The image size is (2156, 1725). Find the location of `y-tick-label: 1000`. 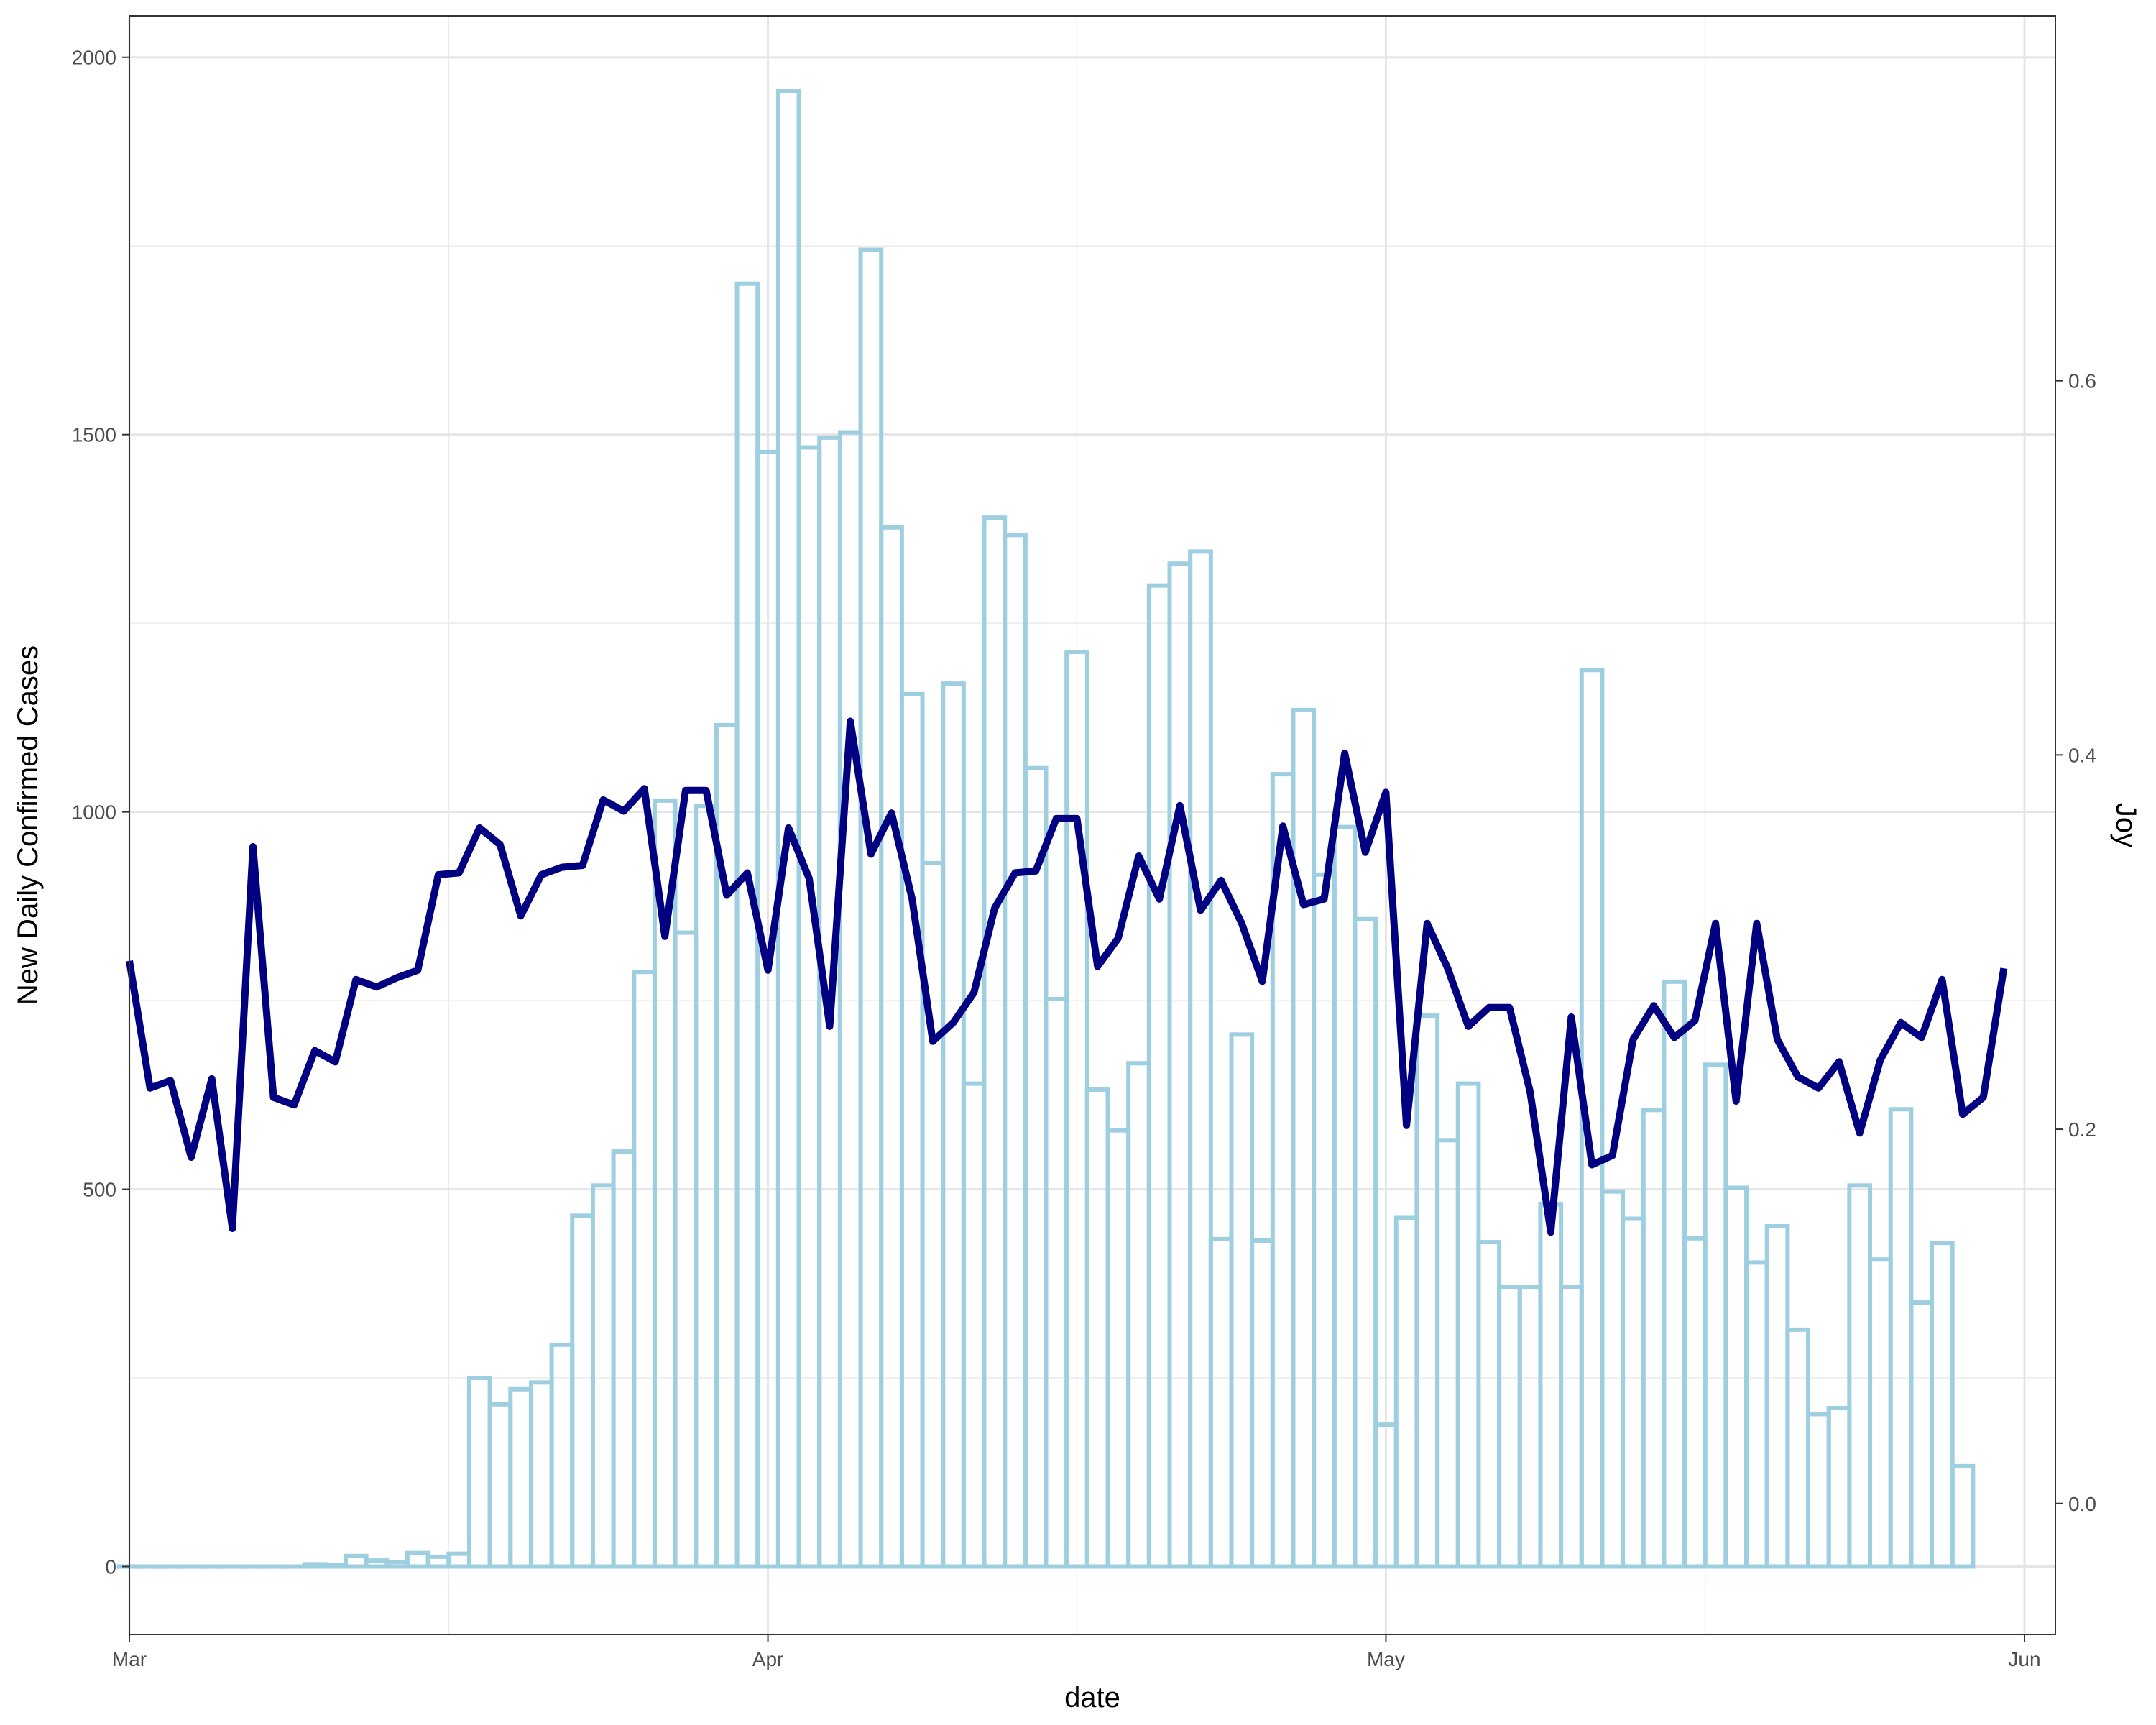

y-tick-label: 1000 is located at coordinates (94, 812).